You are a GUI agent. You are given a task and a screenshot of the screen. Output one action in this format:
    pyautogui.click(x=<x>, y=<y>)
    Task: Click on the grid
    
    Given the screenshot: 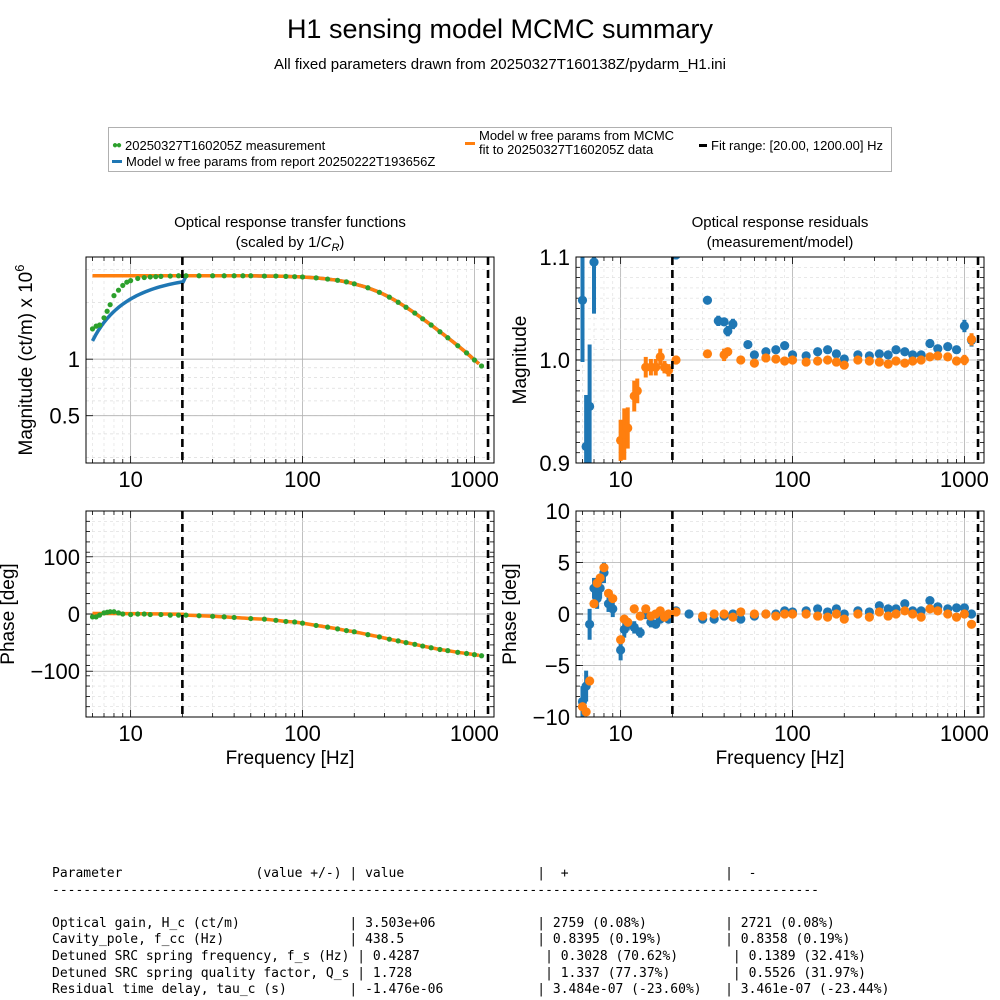 What is the action you would take?
    pyautogui.click(x=290, y=360)
    